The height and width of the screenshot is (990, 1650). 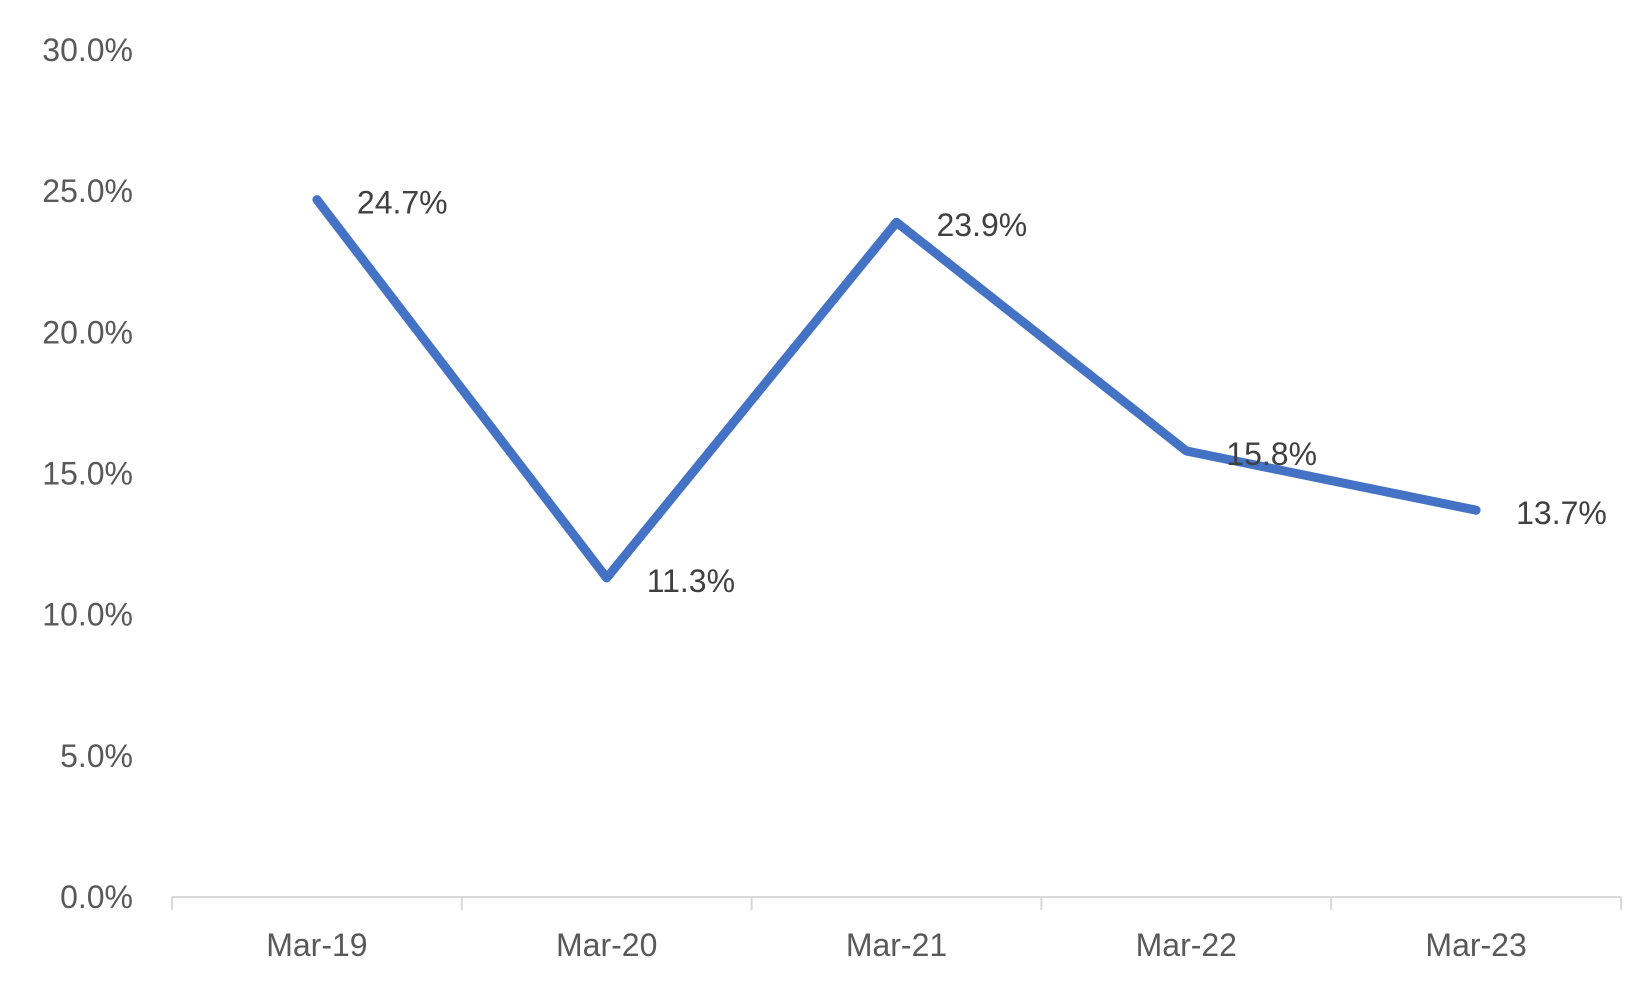 I want to click on y-tick-label: 25.0%, so click(x=87, y=191).